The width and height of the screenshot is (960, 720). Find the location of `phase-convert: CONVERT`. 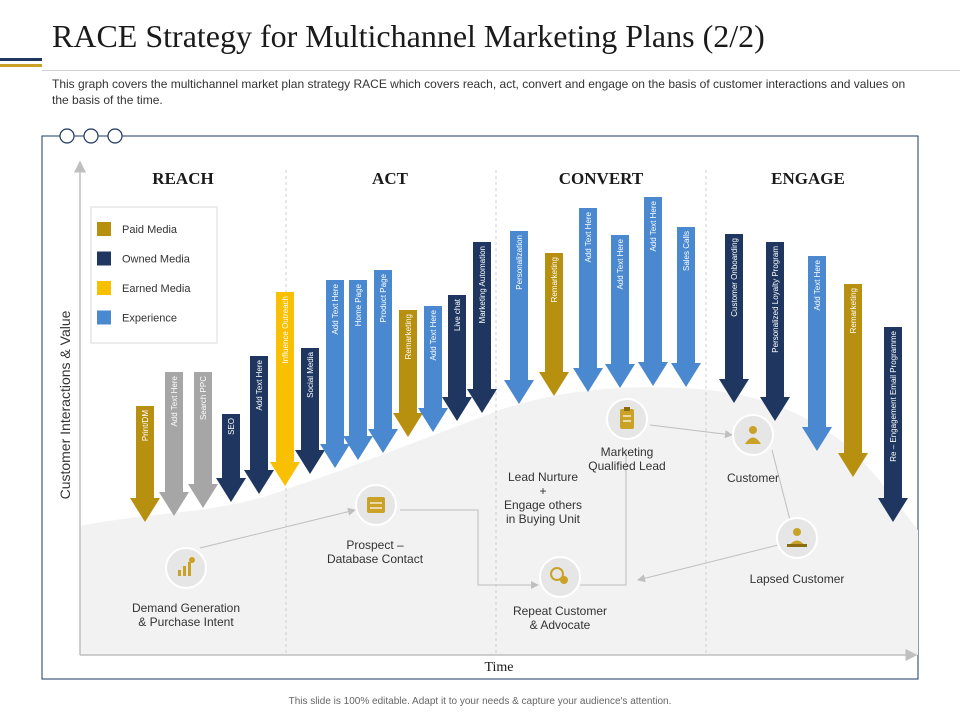

phase-convert: CONVERT is located at coordinates (601, 178).